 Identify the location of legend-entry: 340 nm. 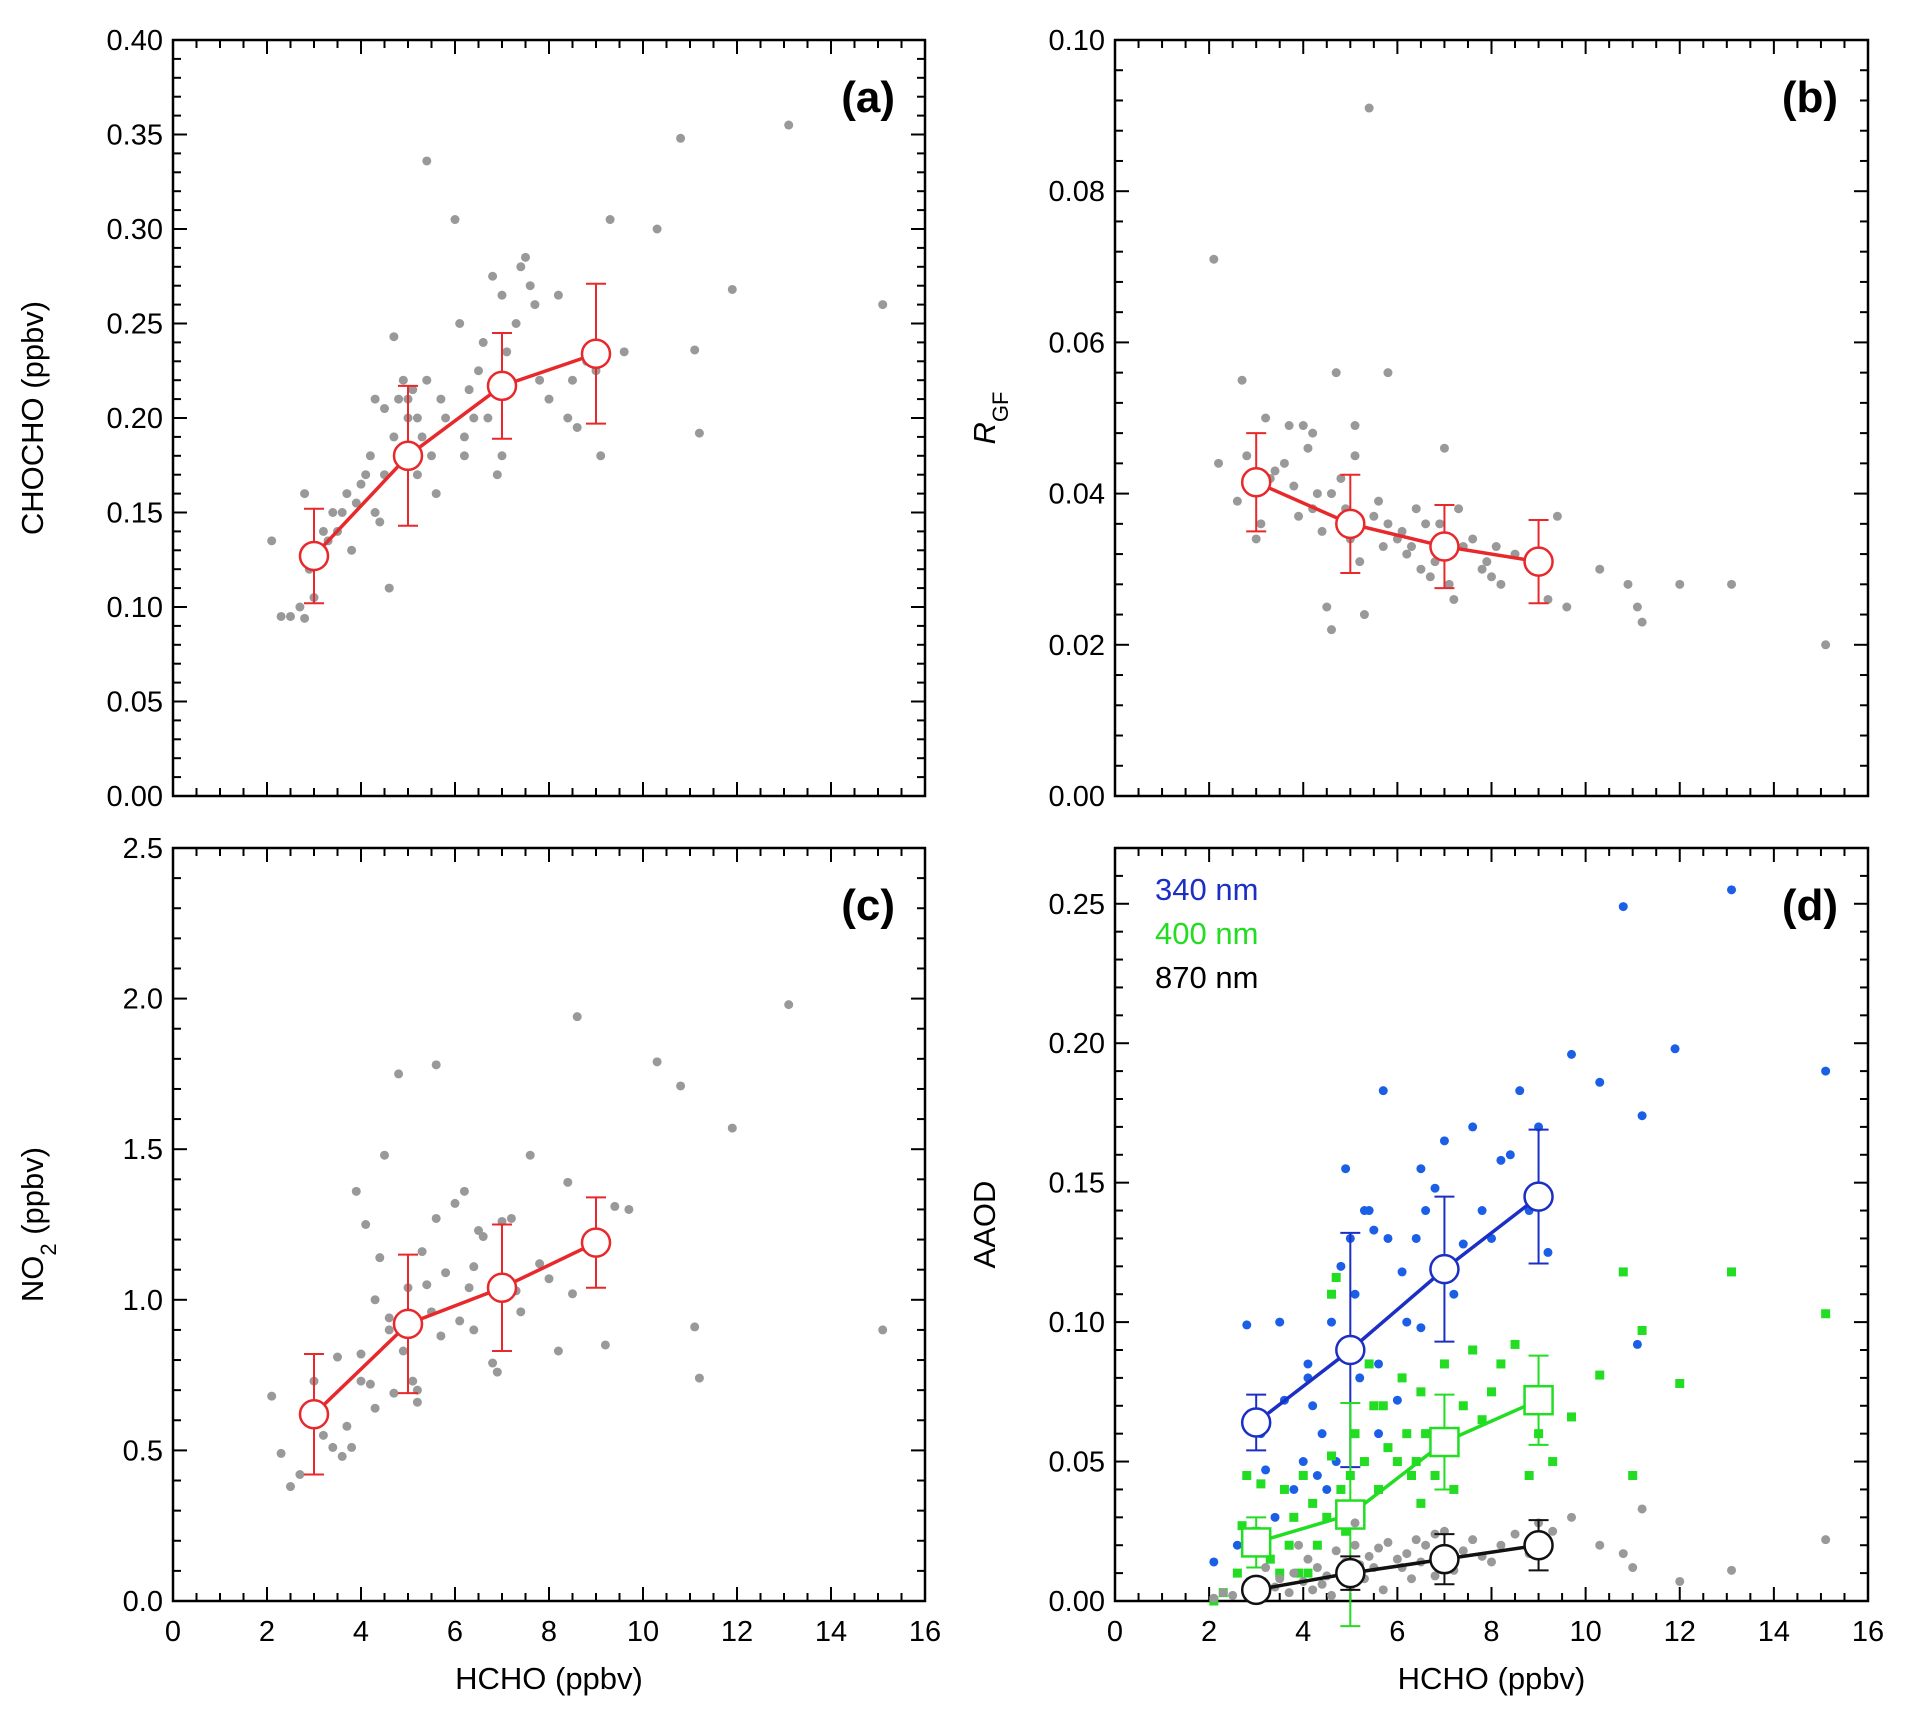
(1206, 889).